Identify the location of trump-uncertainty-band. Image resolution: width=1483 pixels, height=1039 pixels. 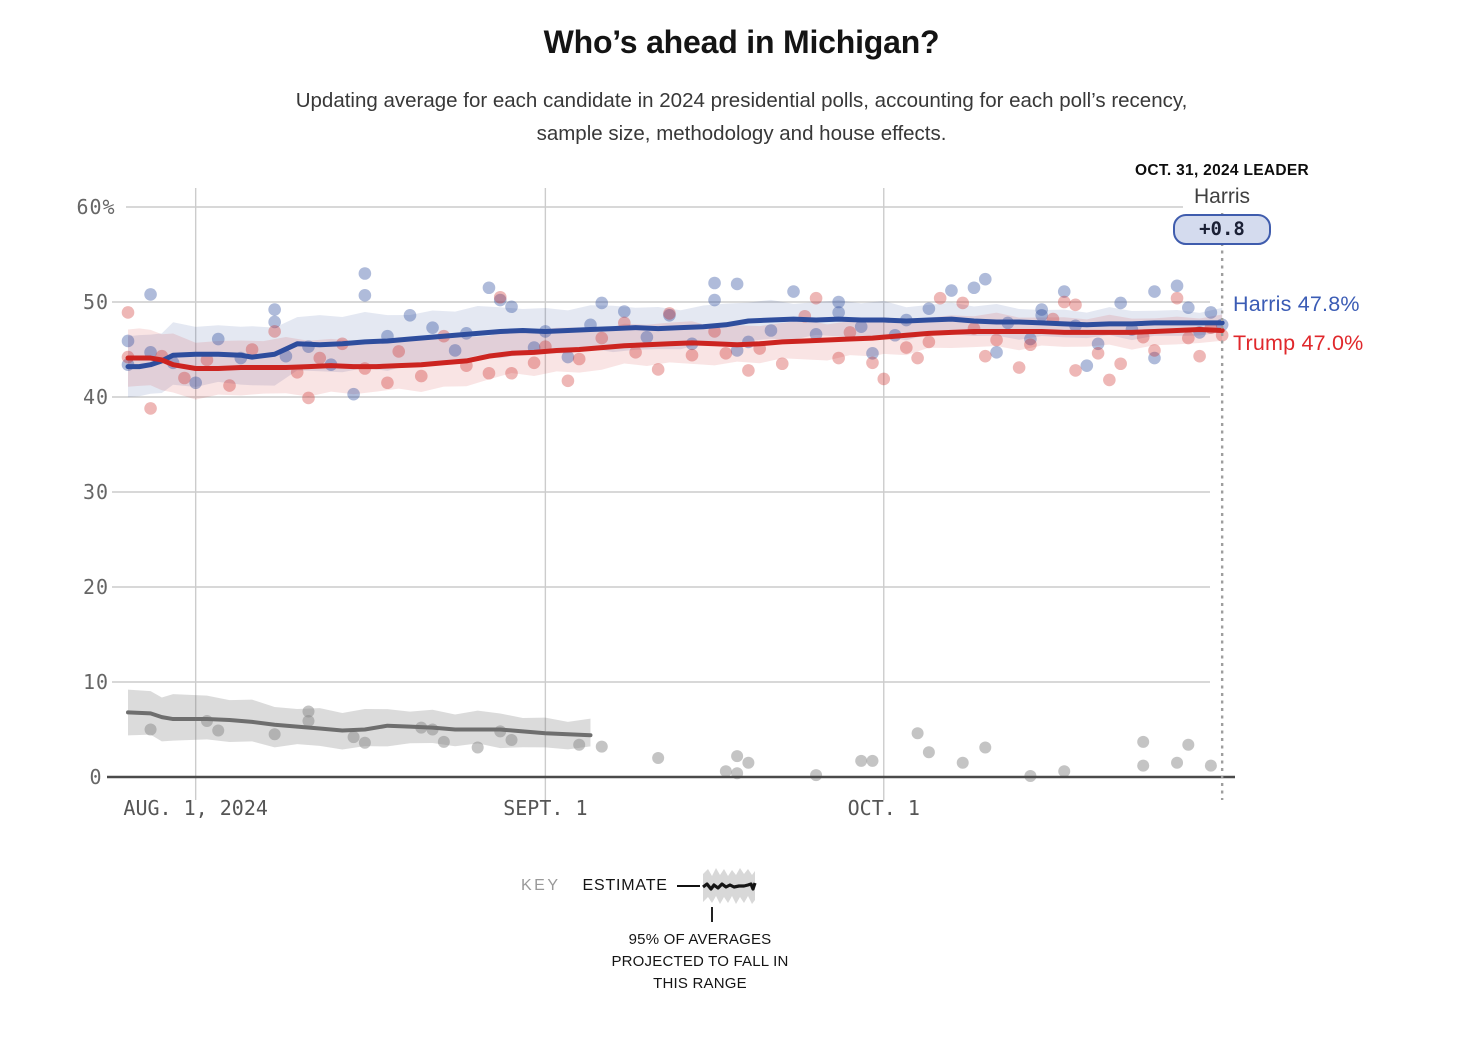
(675, 356).